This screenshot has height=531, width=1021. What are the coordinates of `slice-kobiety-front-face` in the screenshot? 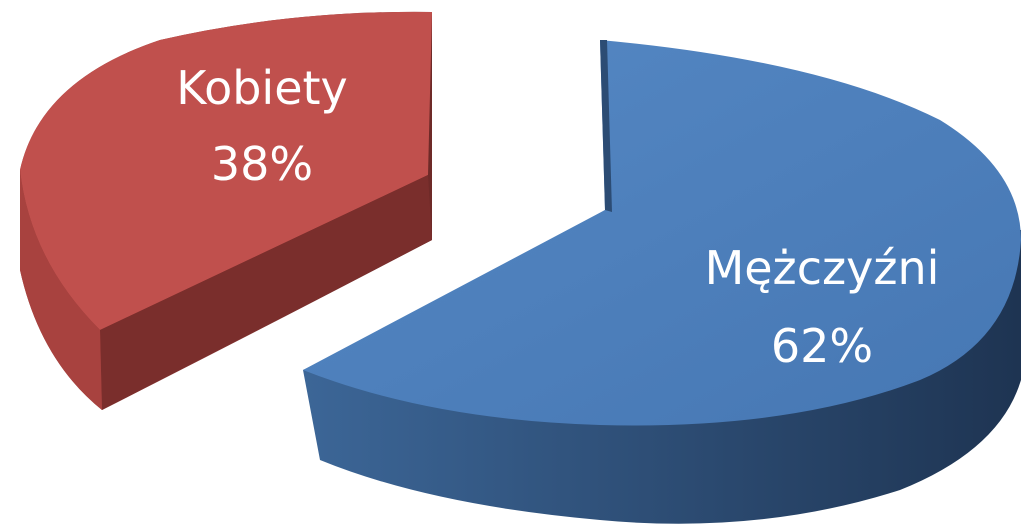 It's located at (266, 292).